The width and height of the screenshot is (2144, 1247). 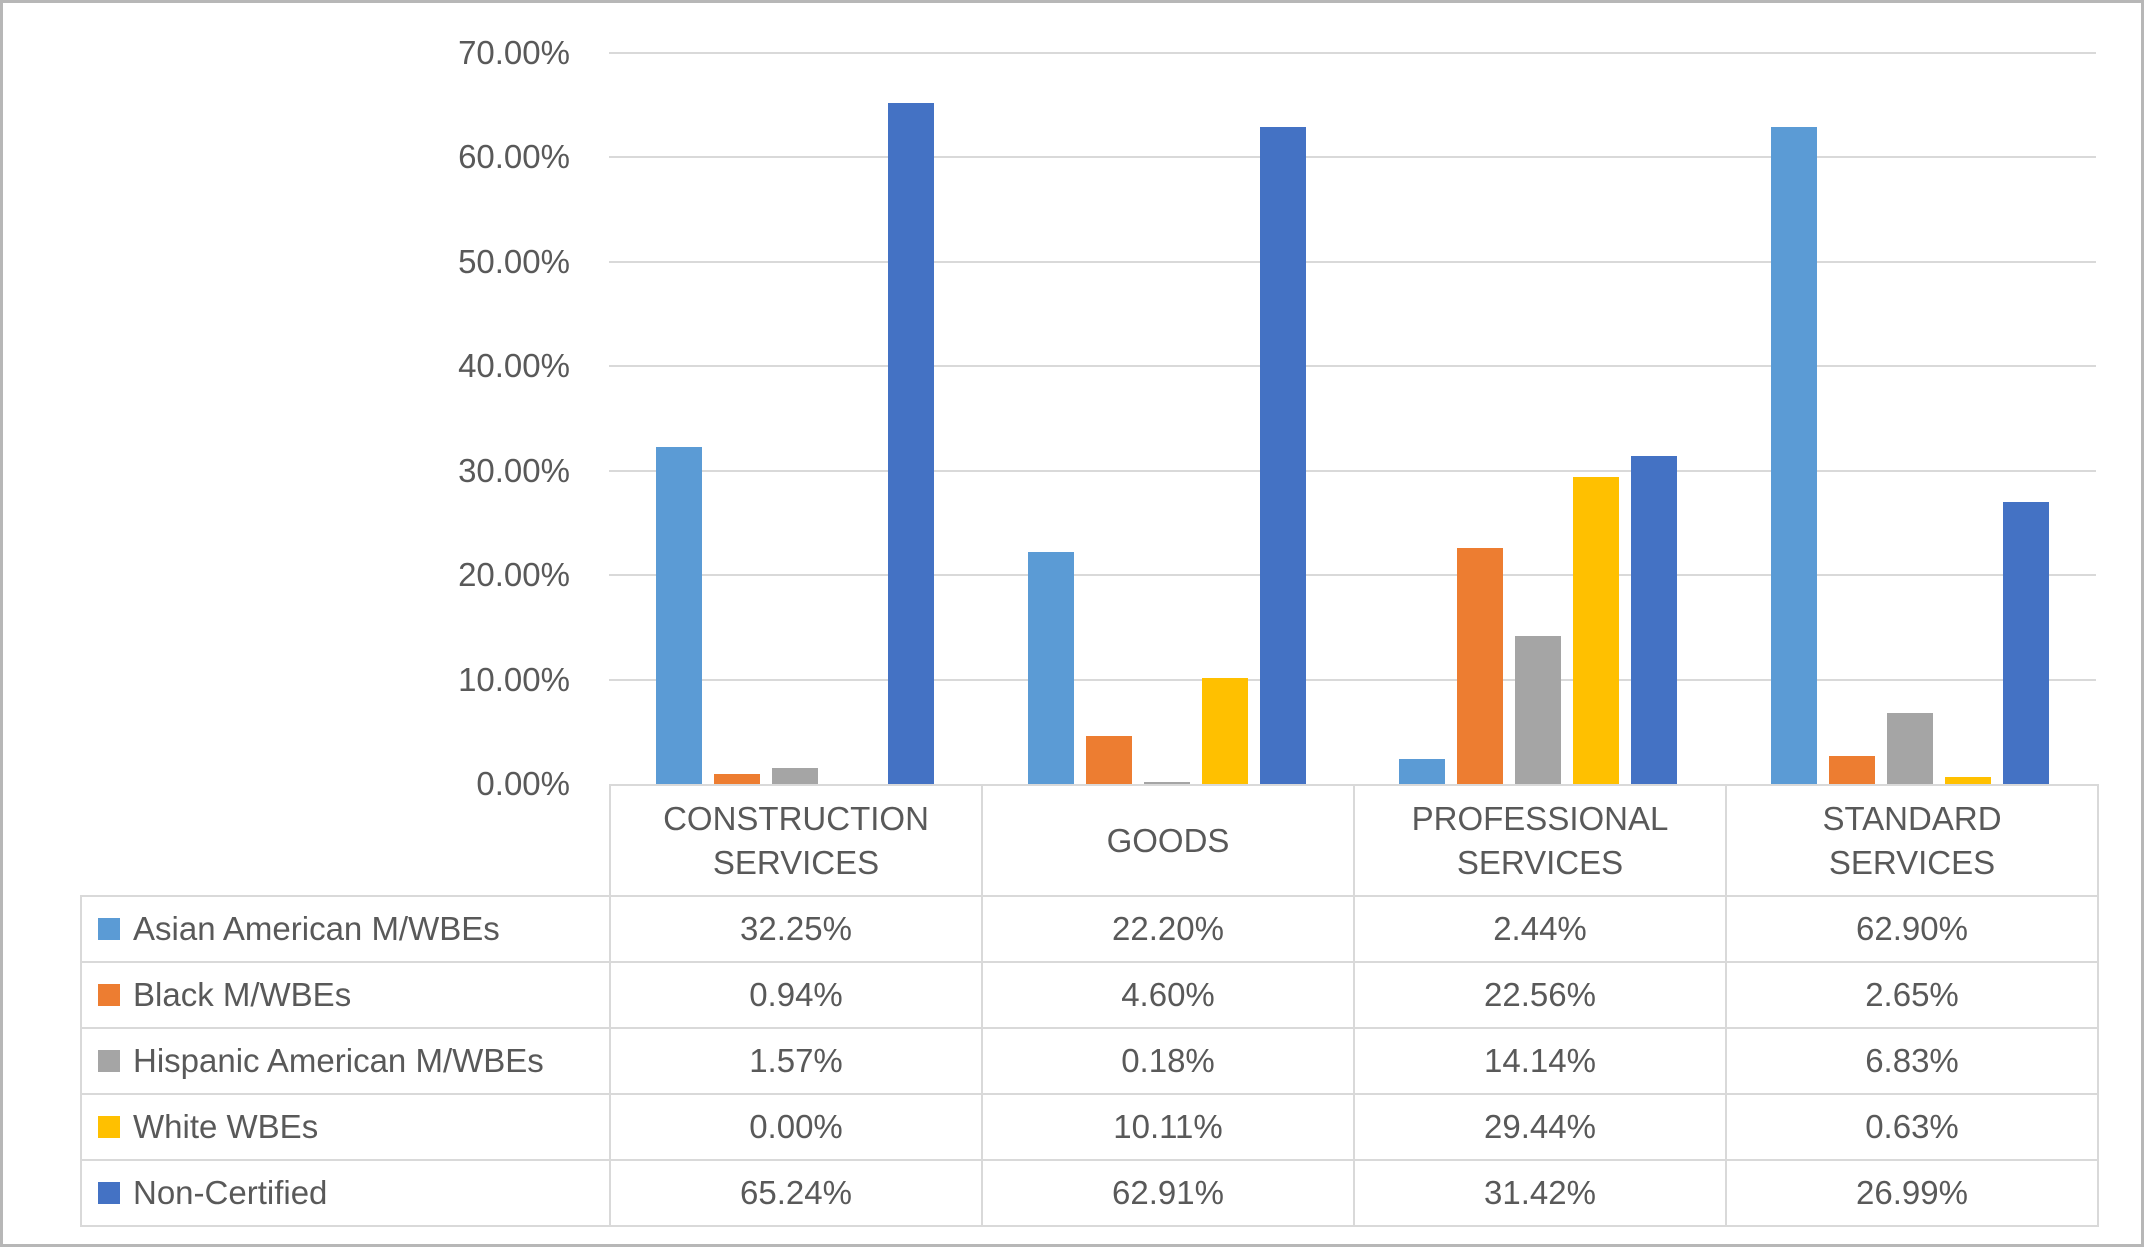 I want to click on table-corner-cell, so click(x=345, y=840).